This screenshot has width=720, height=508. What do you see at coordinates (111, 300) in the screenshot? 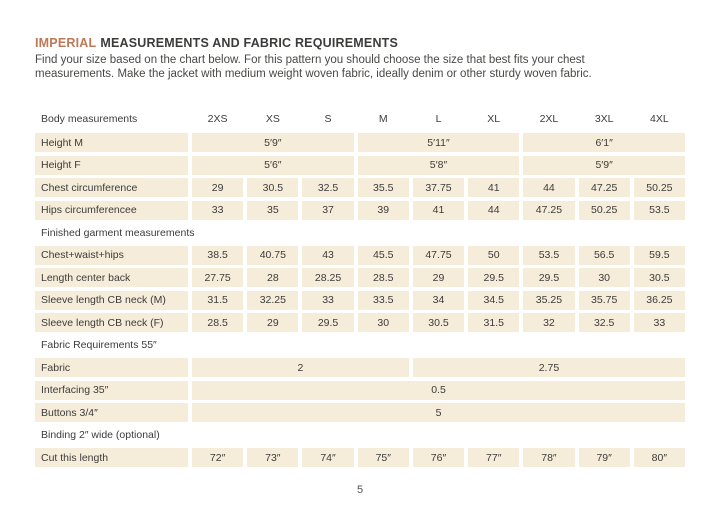
I see `row-label: Sleeve length CB neck (M)` at bounding box center [111, 300].